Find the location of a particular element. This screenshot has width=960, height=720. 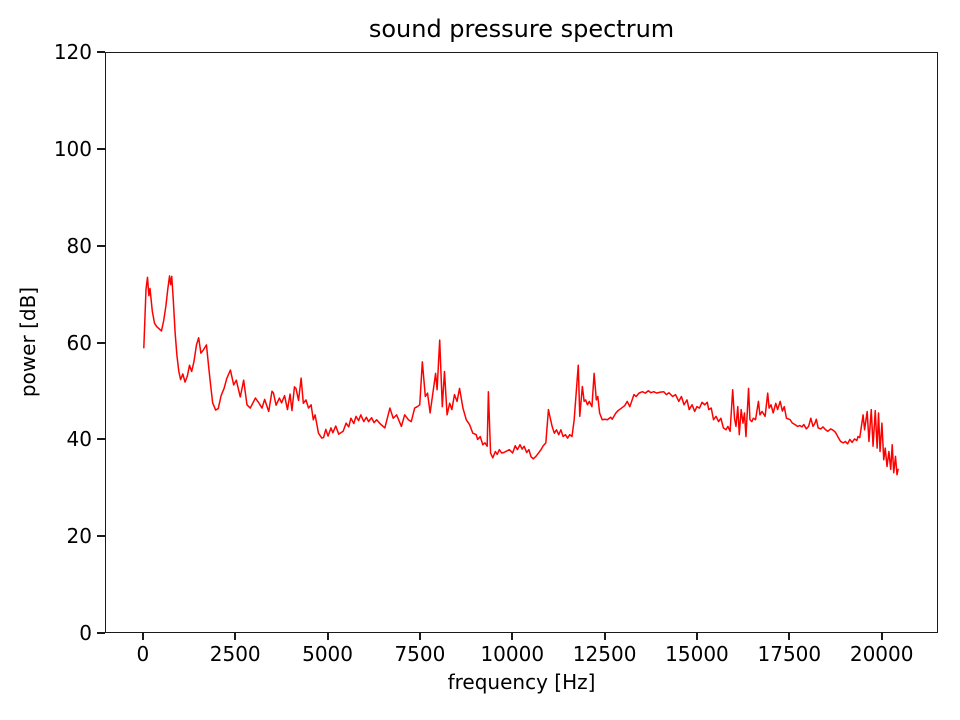

chart-title: sound pressure spectrum is located at coordinates (521, 29).